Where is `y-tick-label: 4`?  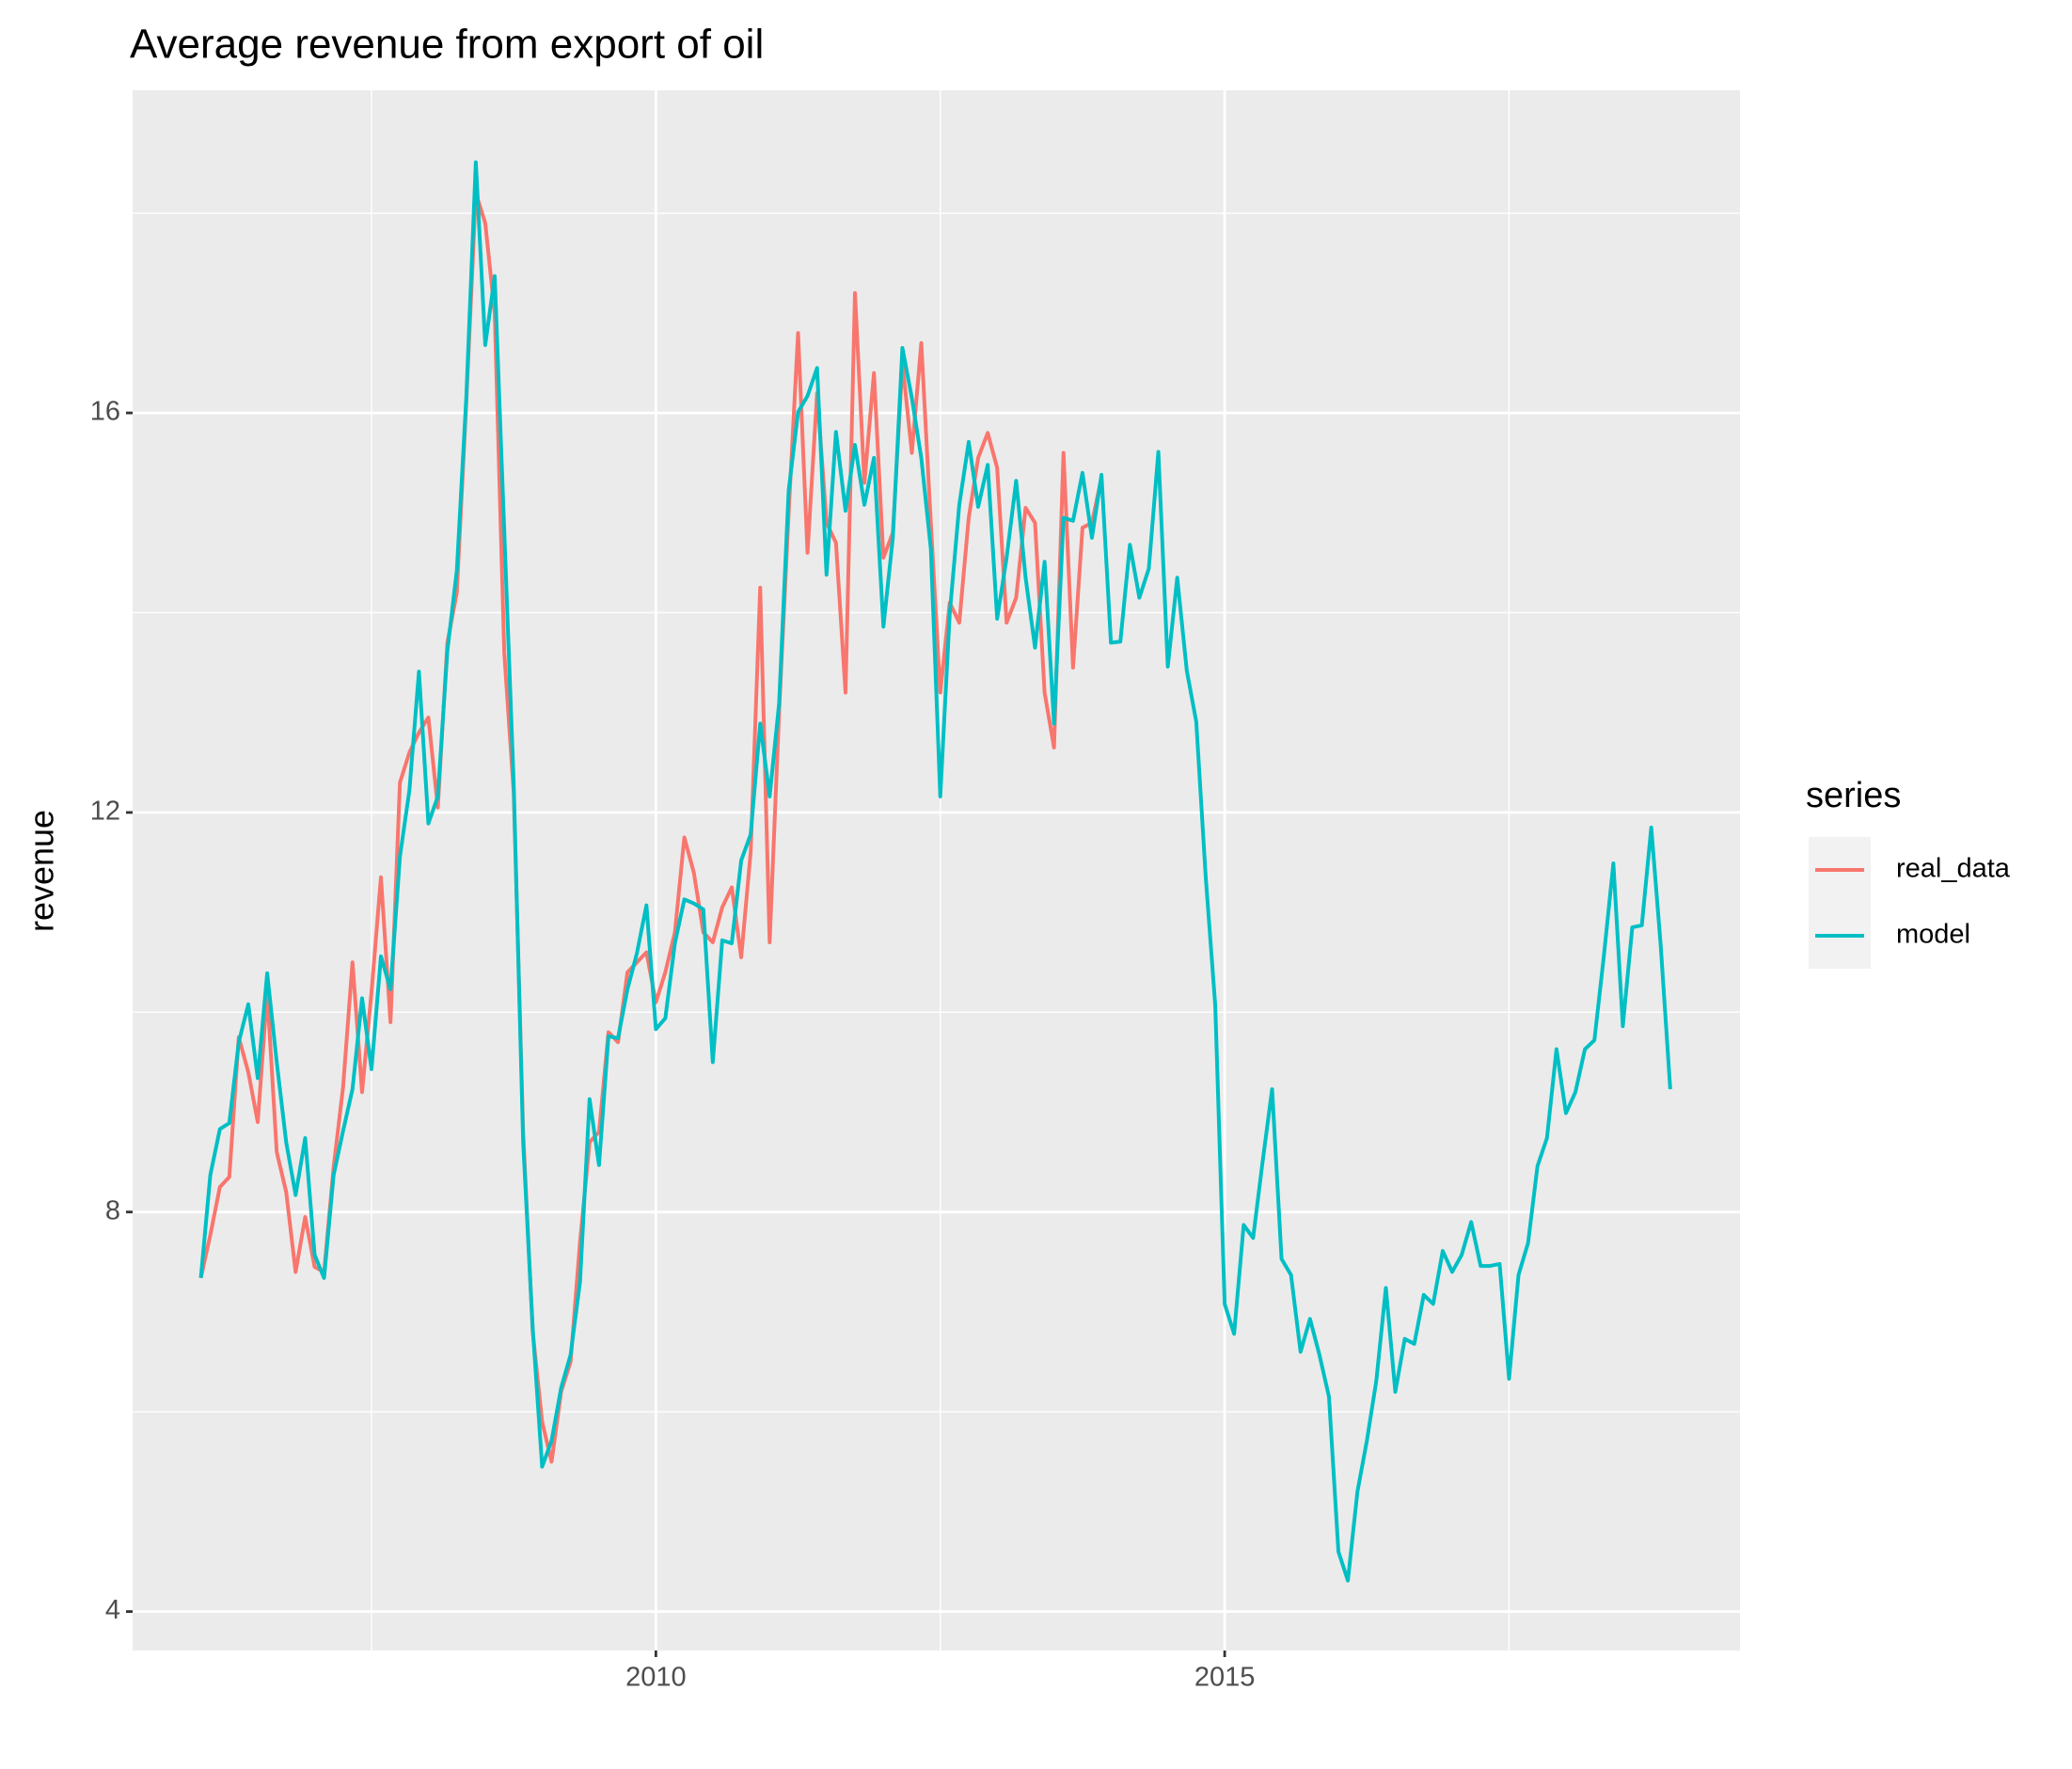 y-tick-label: 4 is located at coordinates (112, 1610).